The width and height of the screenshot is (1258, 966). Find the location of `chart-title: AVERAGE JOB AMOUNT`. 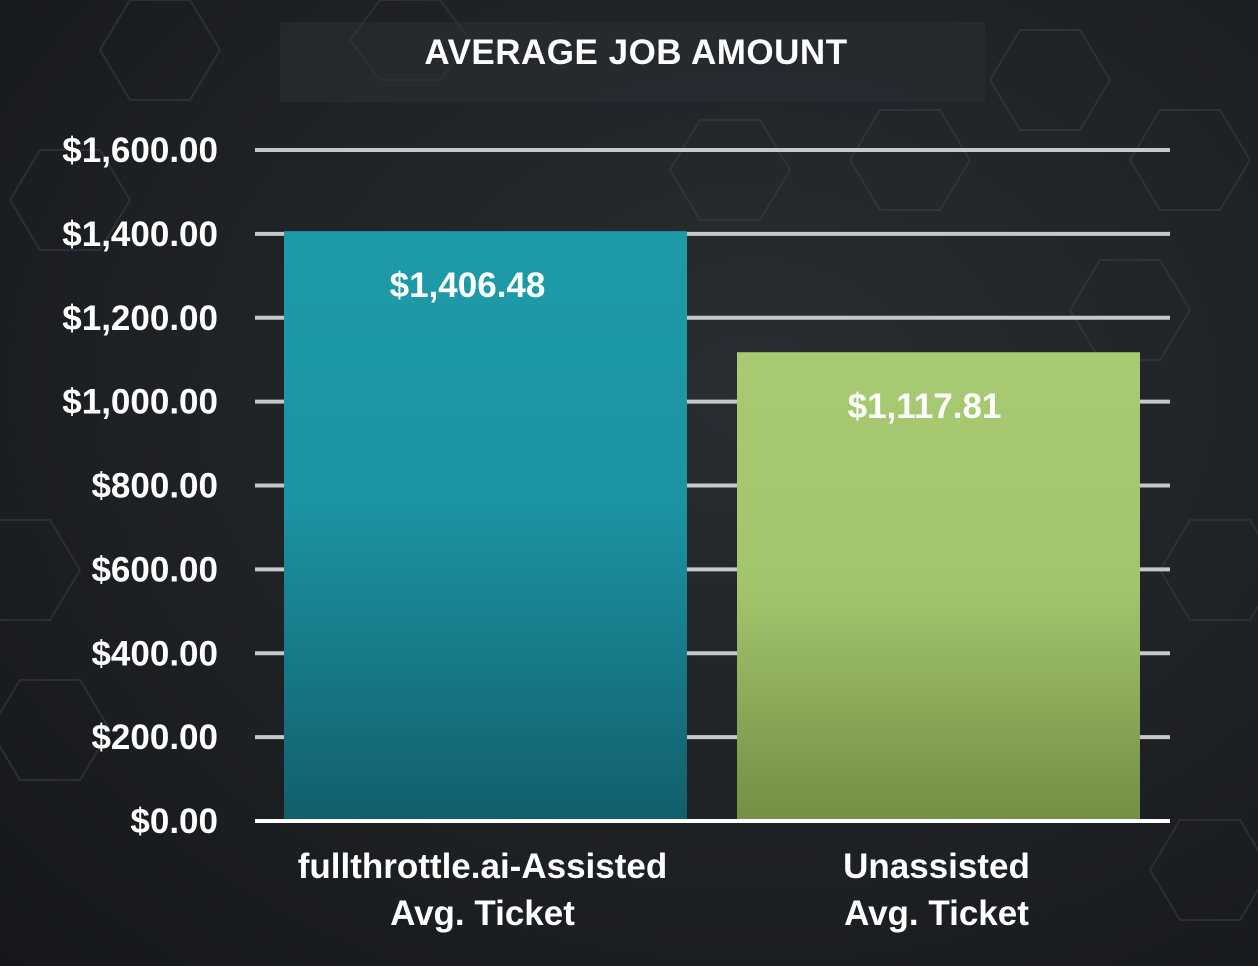

chart-title: AVERAGE JOB AMOUNT is located at coordinates (635, 52).